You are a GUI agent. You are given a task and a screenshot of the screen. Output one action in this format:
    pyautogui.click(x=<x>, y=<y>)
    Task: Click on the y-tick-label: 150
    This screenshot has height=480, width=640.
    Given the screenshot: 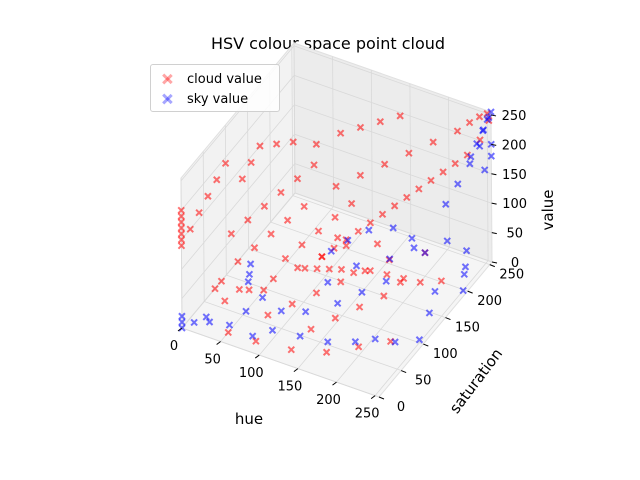 What is the action you would take?
    pyautogui.click(x=467, y=328)
    